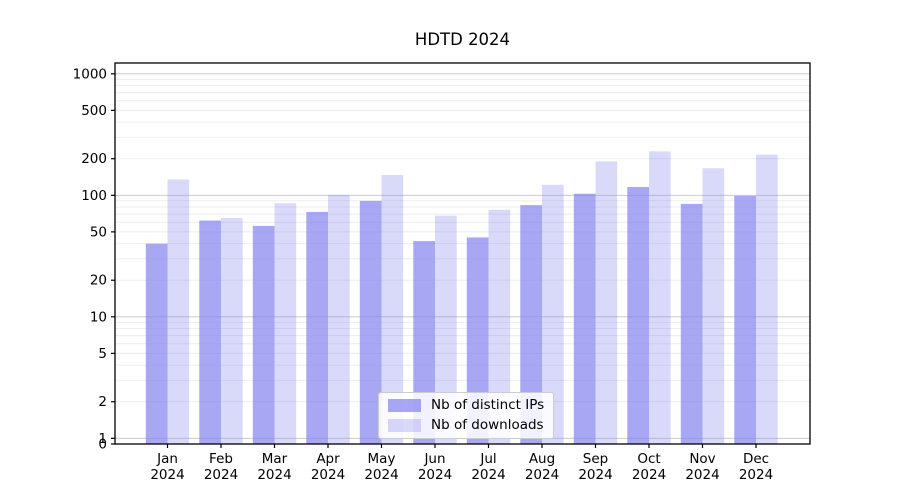 The height and width of the screenshot is (500, 900). Describe the element at coordinates (98, 232) in the screenshot. I see `y-tick-label: 50` at that location.